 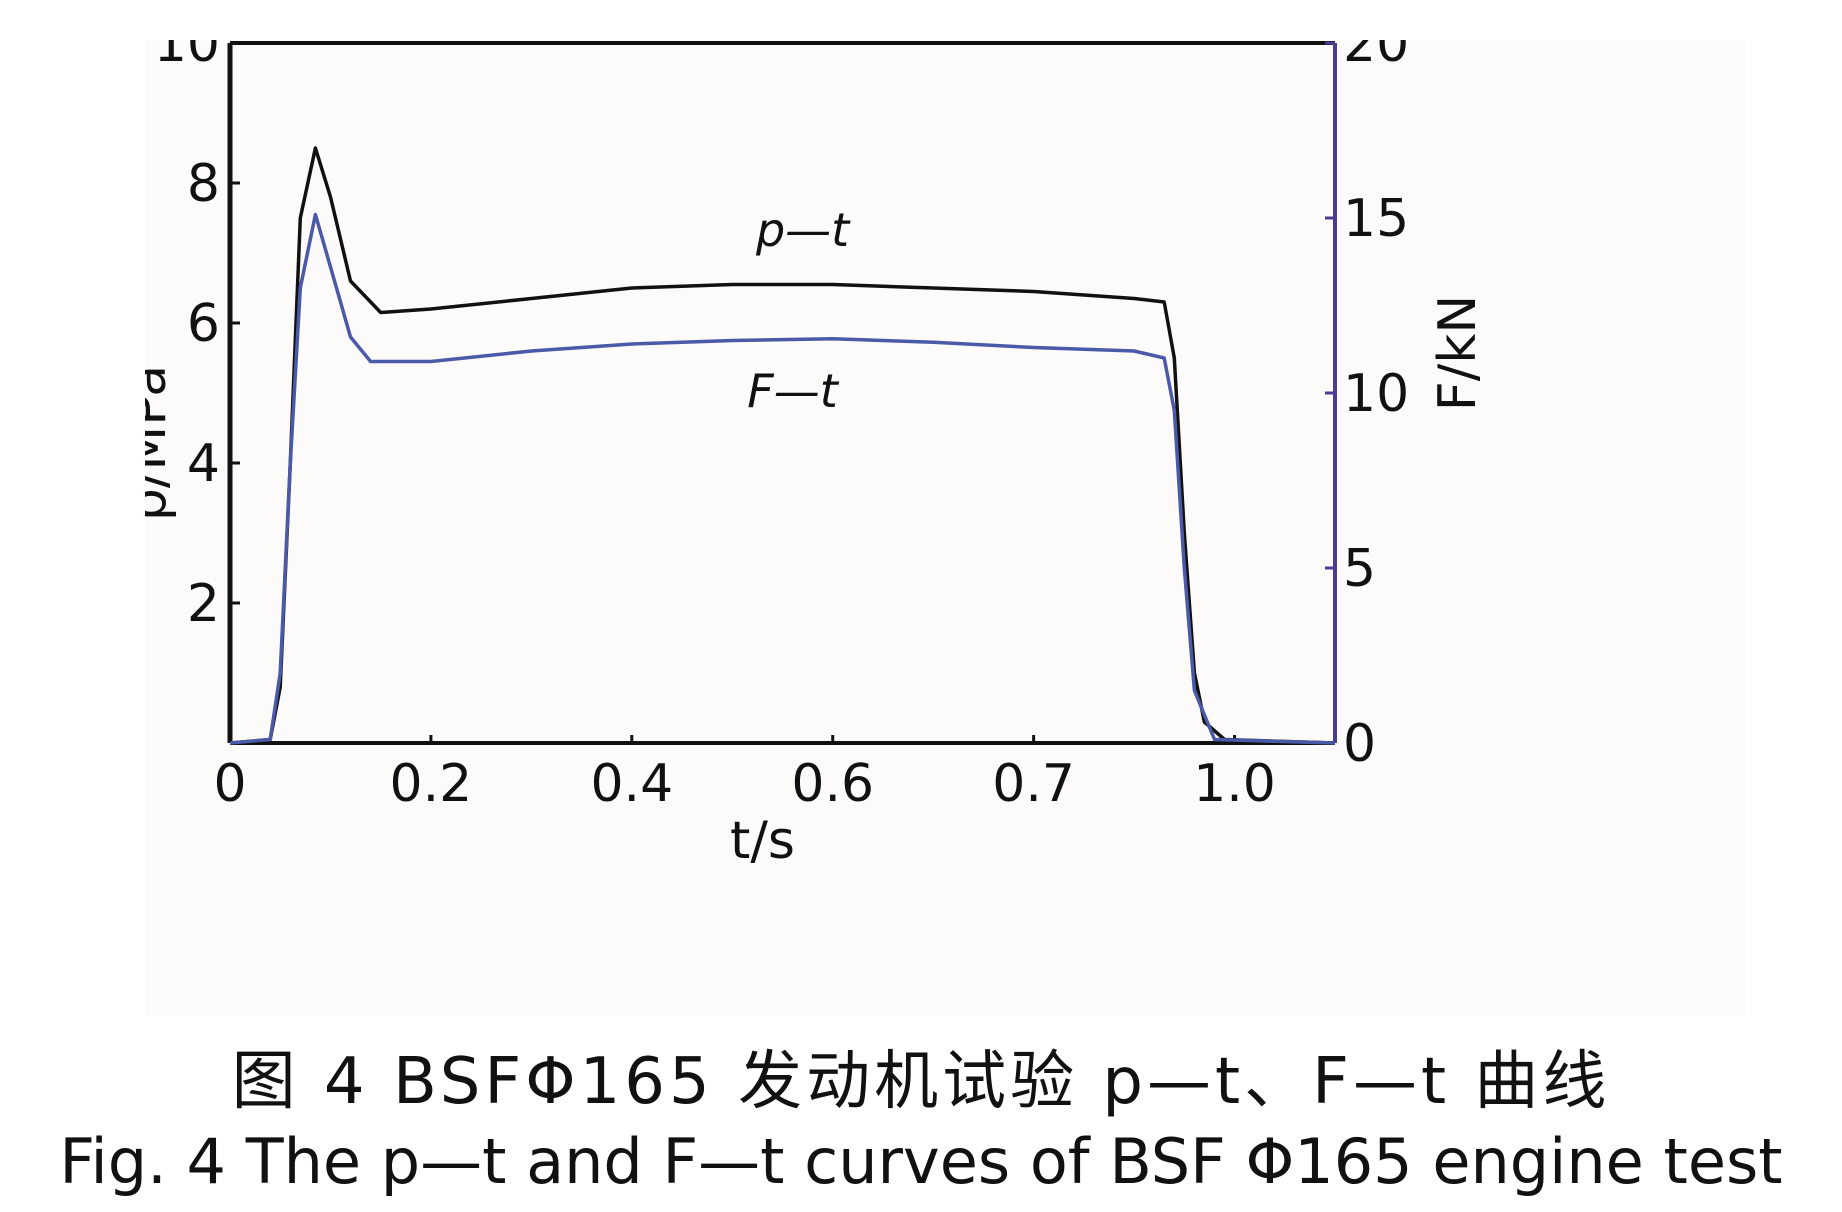 I want to click on y-left-axis-title: p/MPa, so click(x=161, y=443).